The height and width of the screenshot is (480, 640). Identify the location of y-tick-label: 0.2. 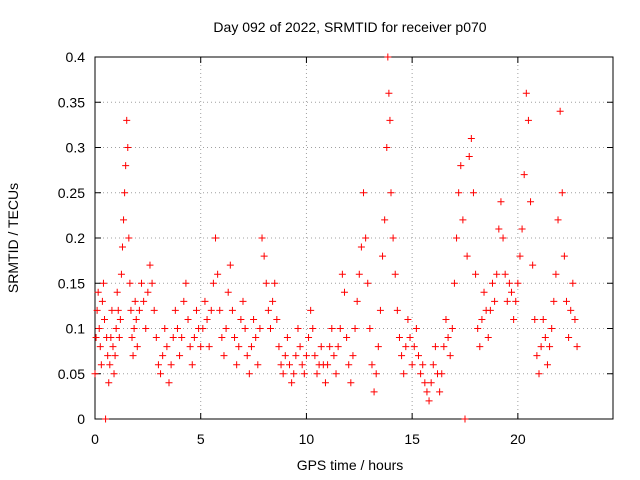
(76, 238).